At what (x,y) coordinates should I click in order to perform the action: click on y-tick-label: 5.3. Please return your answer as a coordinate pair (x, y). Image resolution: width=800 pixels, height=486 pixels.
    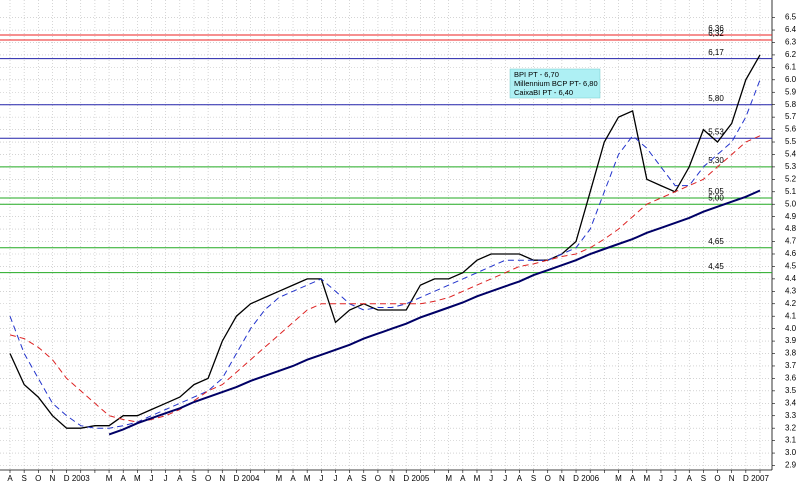
    Looking at the image, I should click on (791, 166).